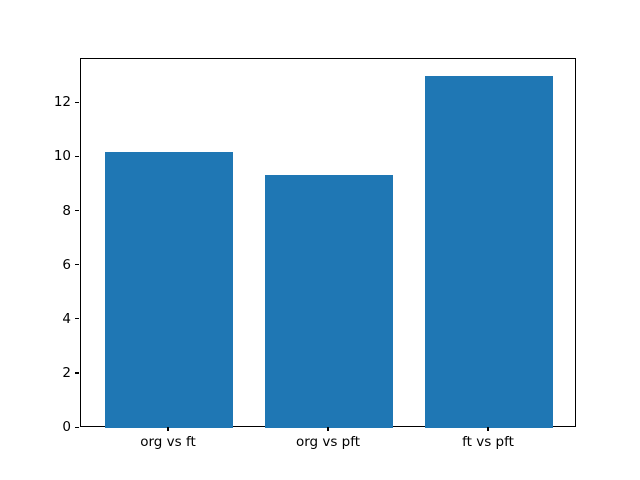 This screenshot has width=640, height=480. What do you see at coordinates (329, 302) in the screenshot?
I see `bar-org-vs-pft` at bounding box center [329, 302].